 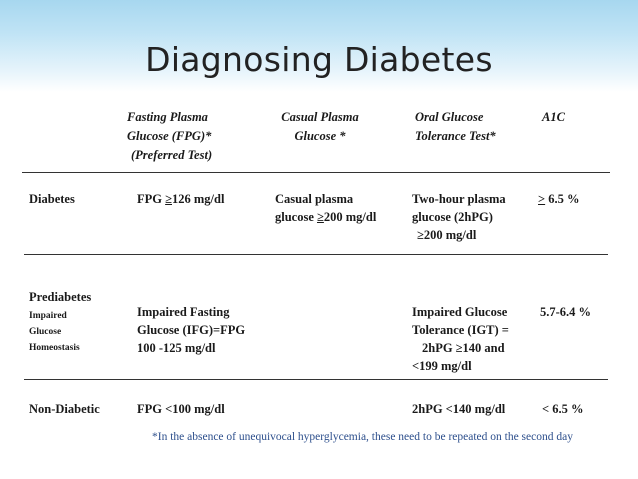 I want to click on diabetes-fpg: FPG ≥126 mg/dl, so click(x=180, y=199).